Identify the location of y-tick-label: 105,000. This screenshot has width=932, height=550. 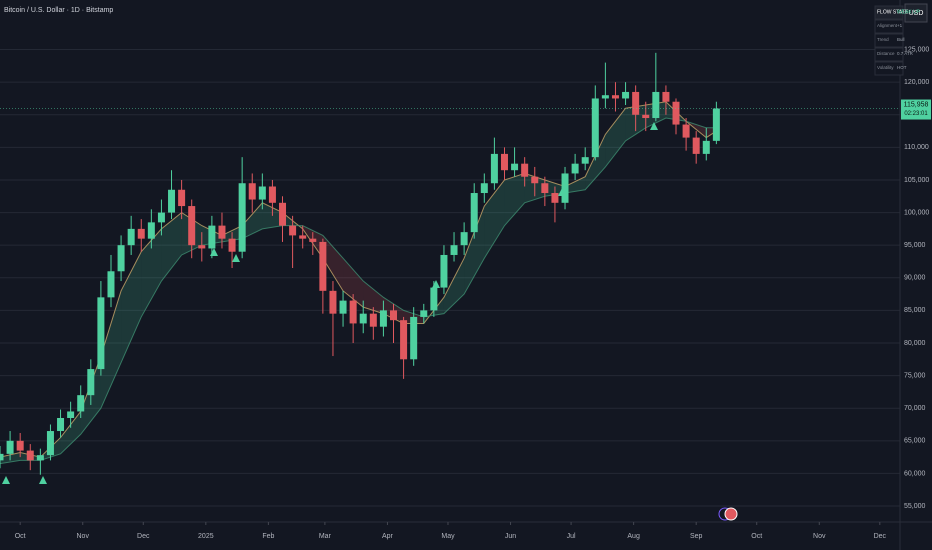
(916, 180).